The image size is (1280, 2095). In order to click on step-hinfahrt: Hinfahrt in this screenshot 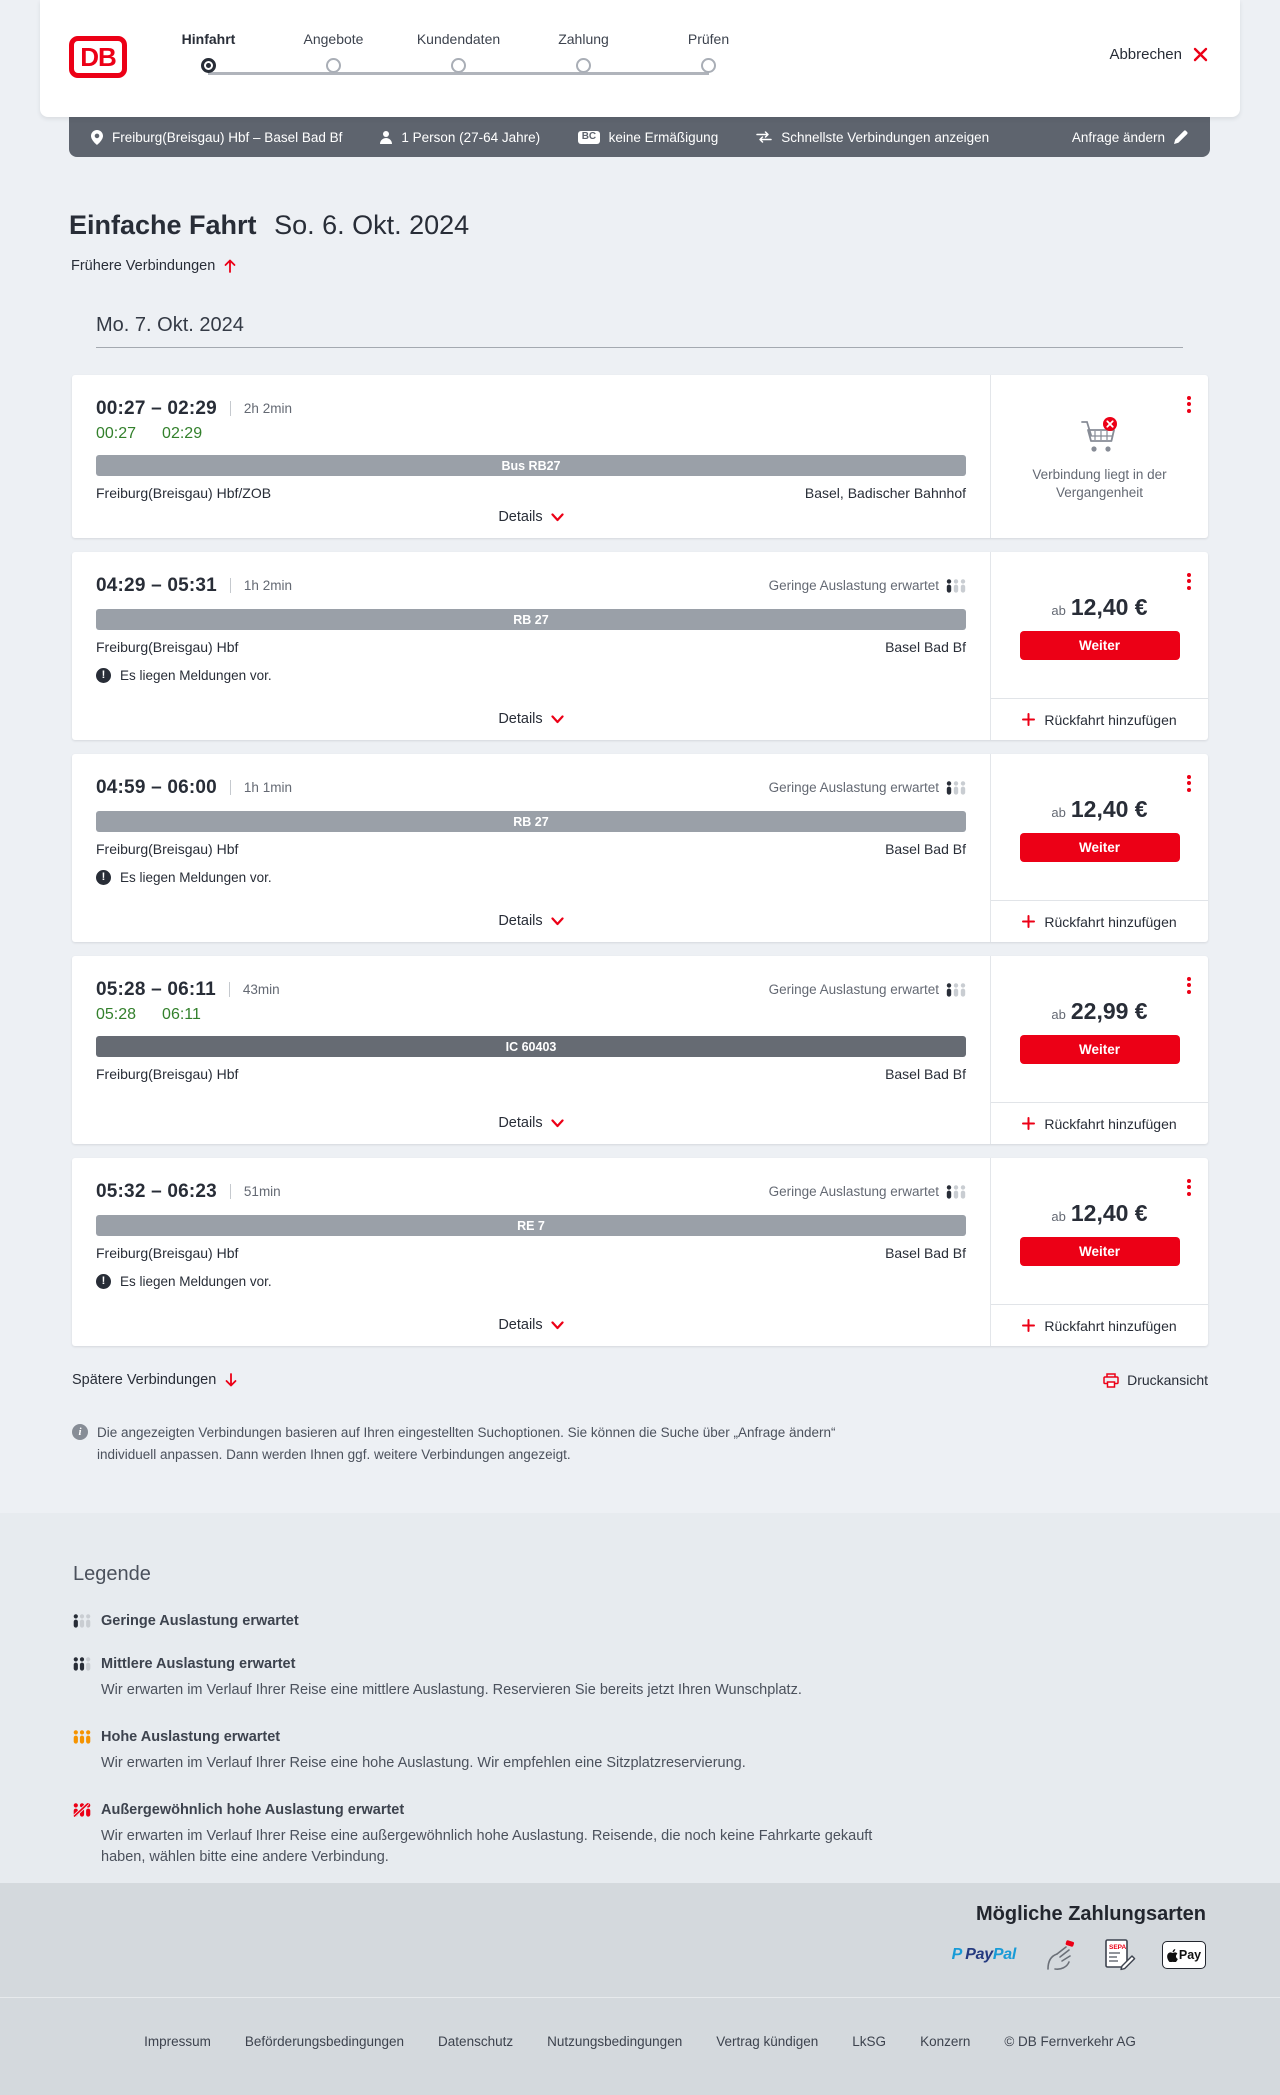, I will do `click(208, 52)`.